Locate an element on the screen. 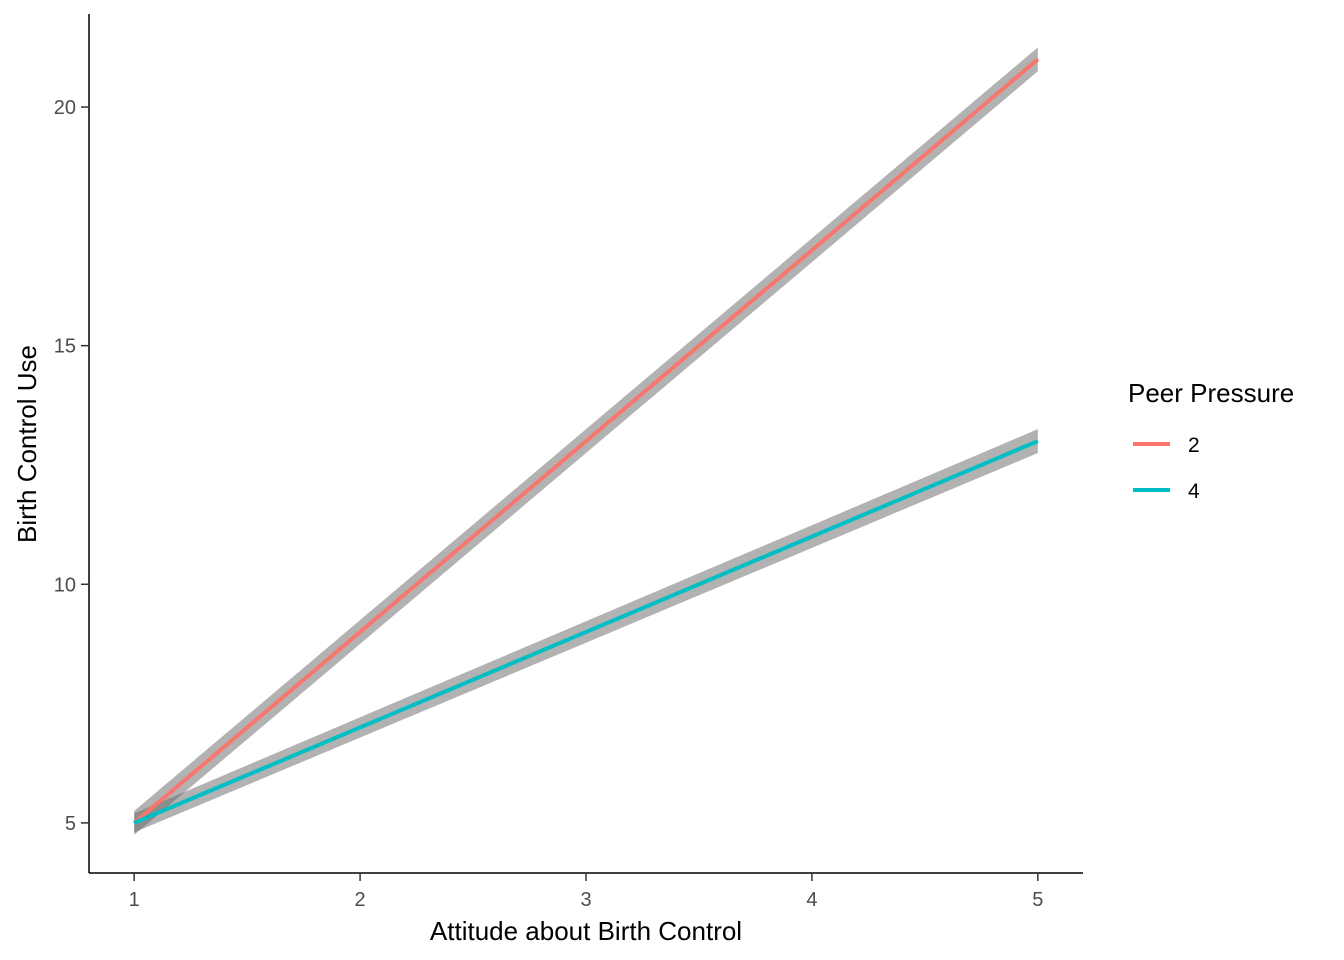 The height and width of the screenshot is (960, 1344). x-axis-ticks: 1 2 3 4 5 is located at coordinates (586, 892).